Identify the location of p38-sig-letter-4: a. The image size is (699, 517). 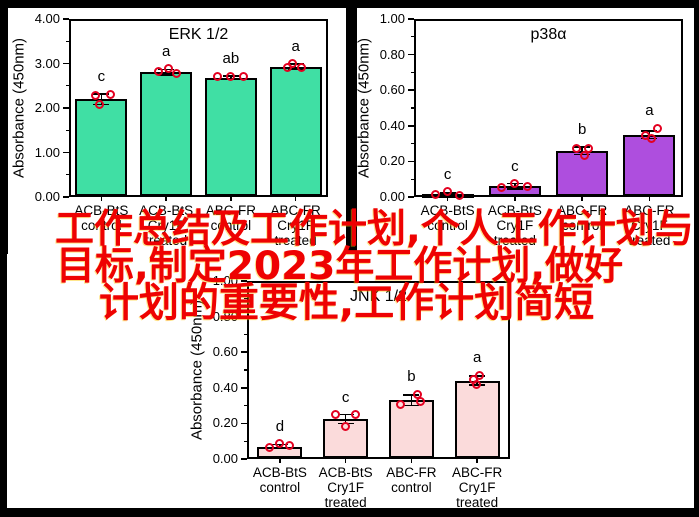
(649, 111).